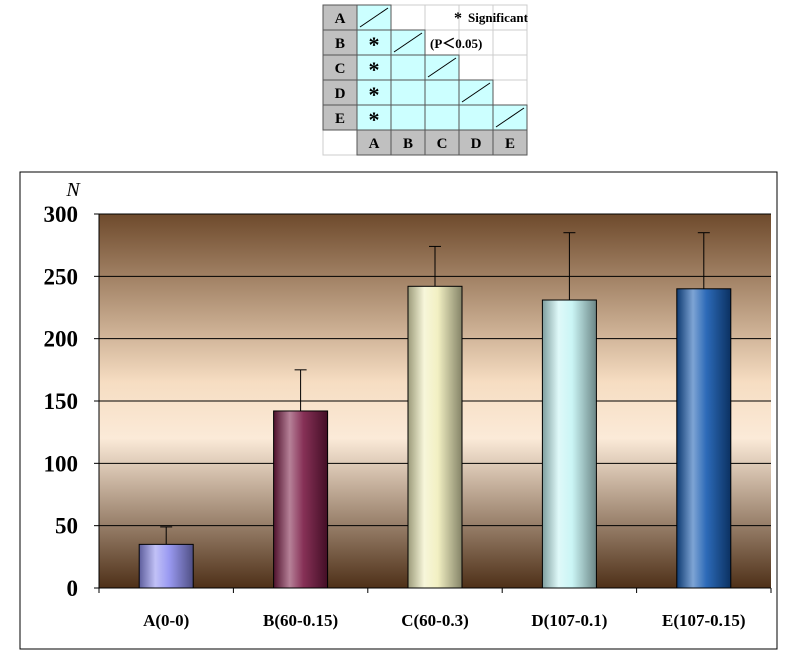 The width and height of the screenshot is (801, 669). What do you see at coordinates (340, 69) in the screenshot?
I see `row-label-c: C` at bounding box center [340, 69].